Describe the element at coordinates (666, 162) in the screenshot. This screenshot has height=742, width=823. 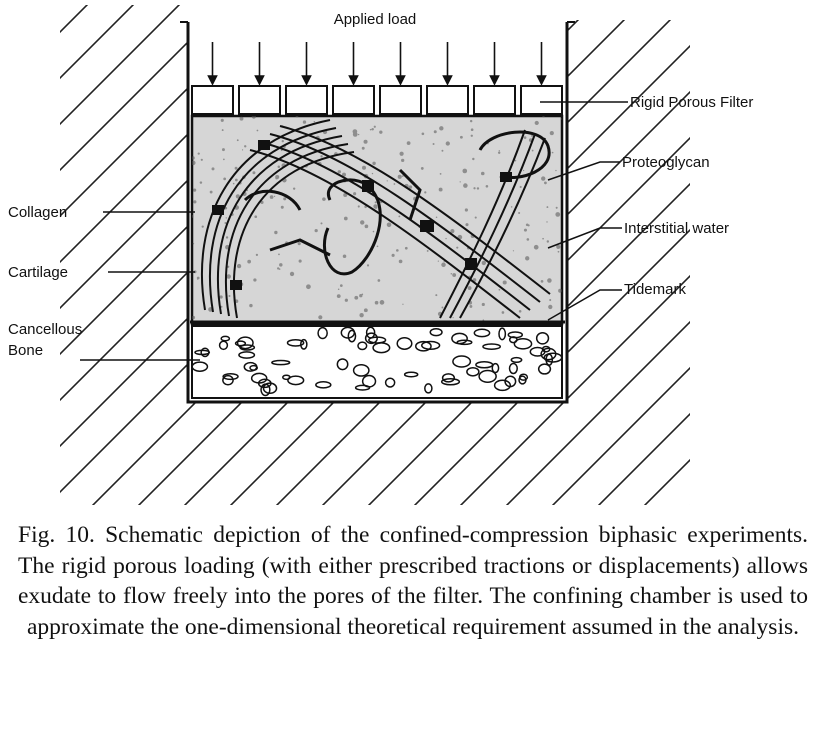
I see `proteoglycan-label: Proteoglycan` at that location.